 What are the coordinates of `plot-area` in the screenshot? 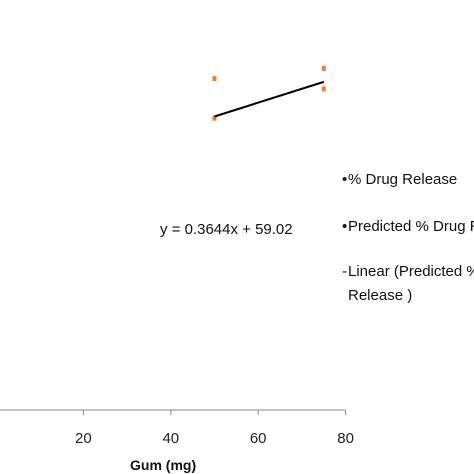 It's located at (269, 93).